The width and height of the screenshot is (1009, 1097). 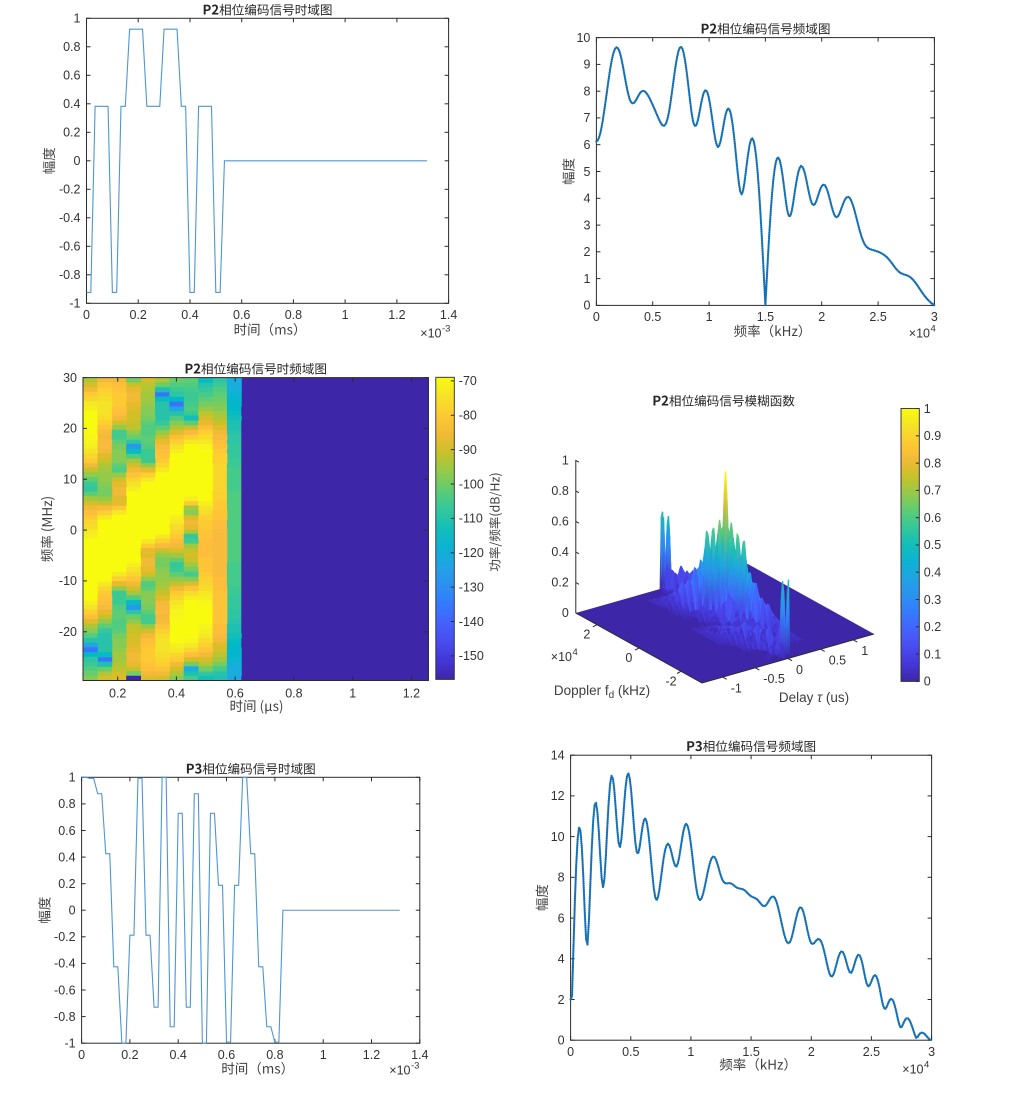 What do you see at coordinates (68, 632) in the screenshot?
I see `svg-text: -20` at bounding box center [68, 632].